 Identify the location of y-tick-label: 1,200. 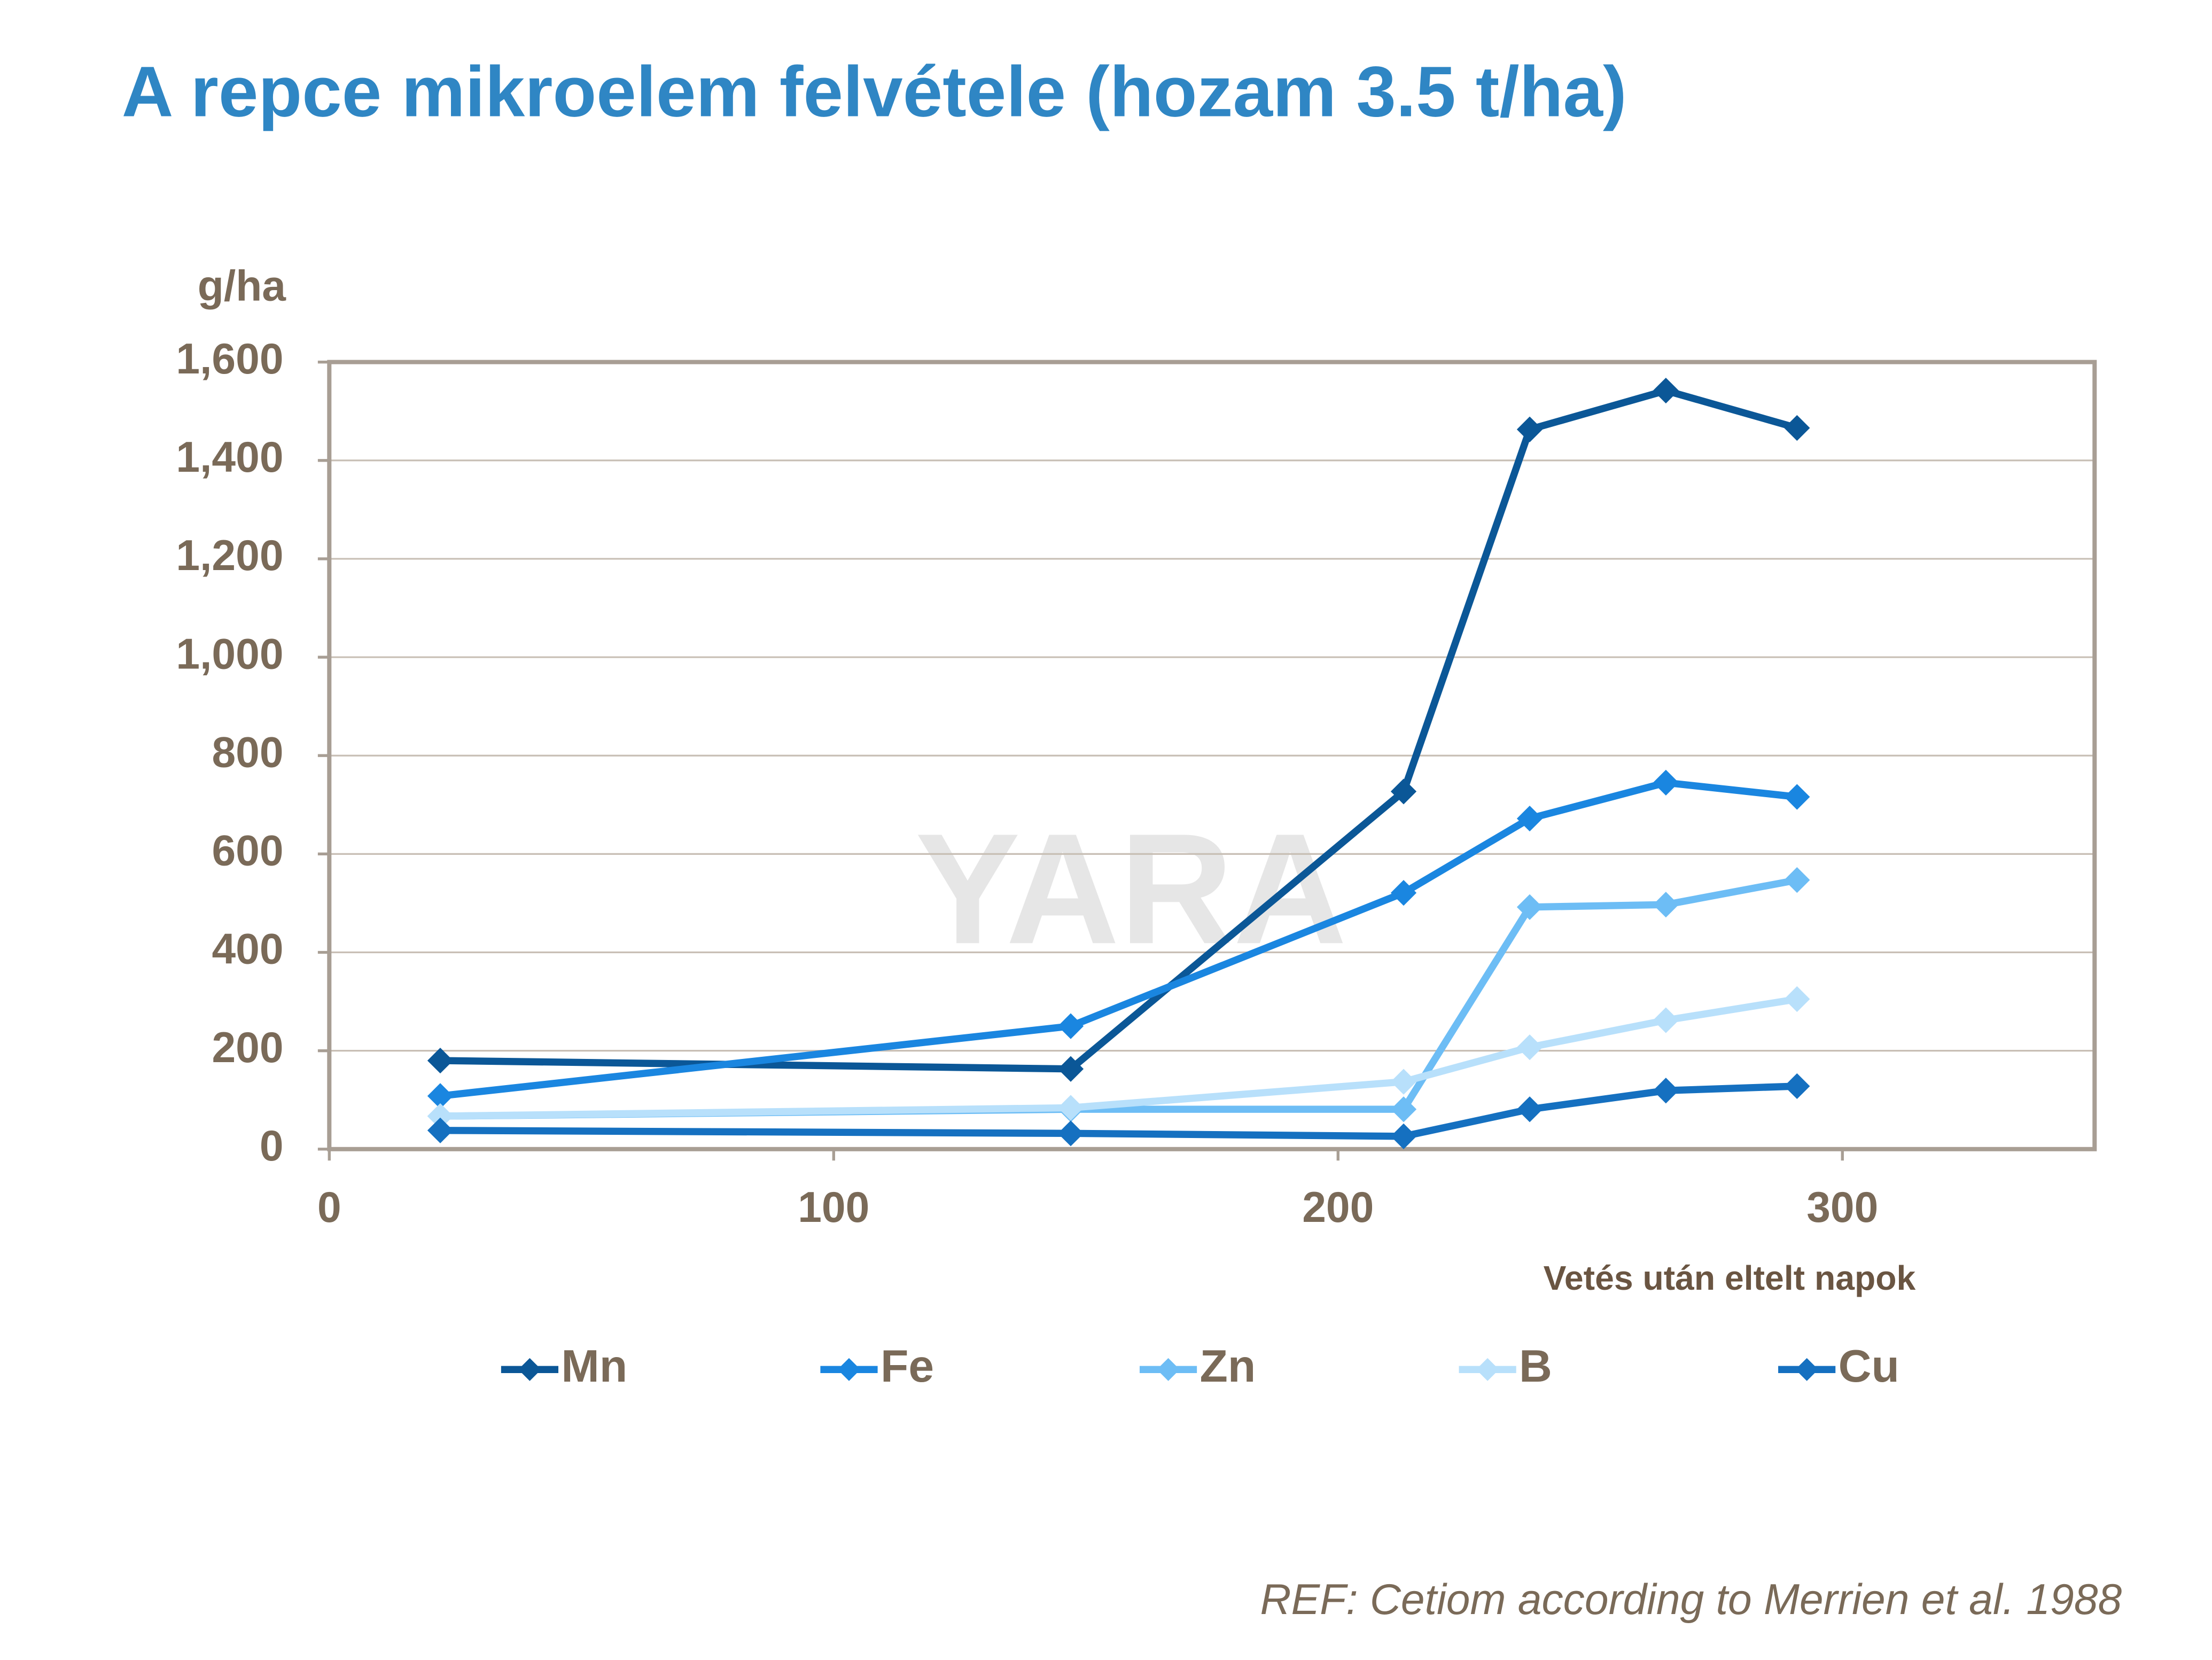
(229, 556).